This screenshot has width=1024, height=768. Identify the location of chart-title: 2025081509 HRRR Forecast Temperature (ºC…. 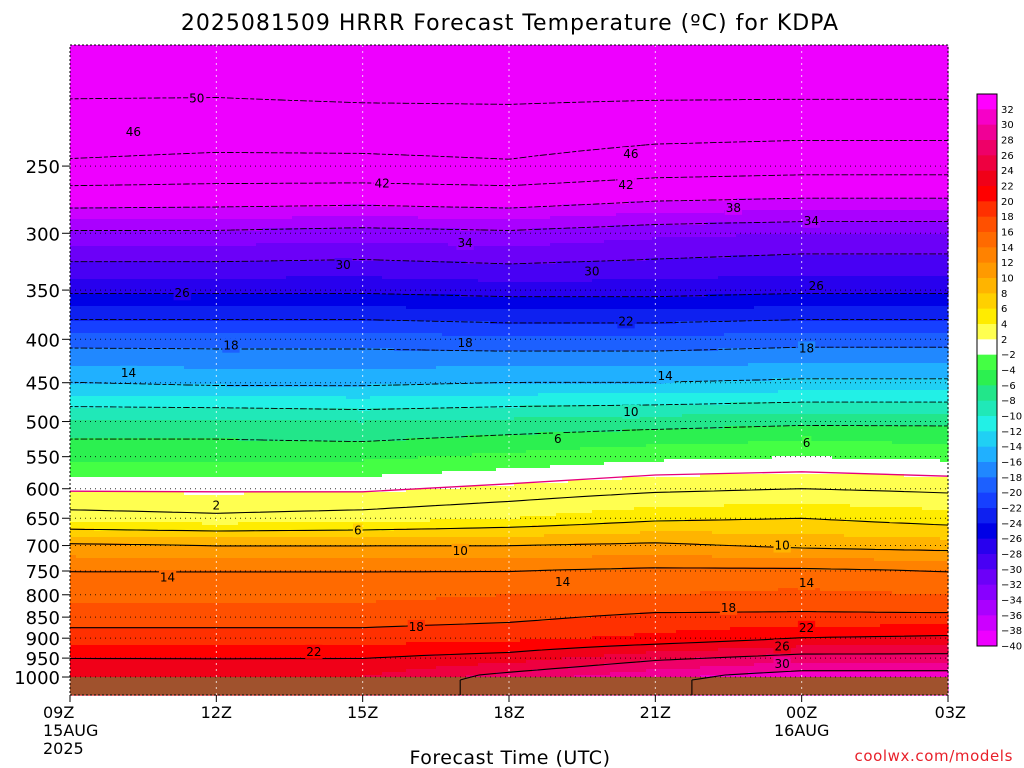
(510, 23).